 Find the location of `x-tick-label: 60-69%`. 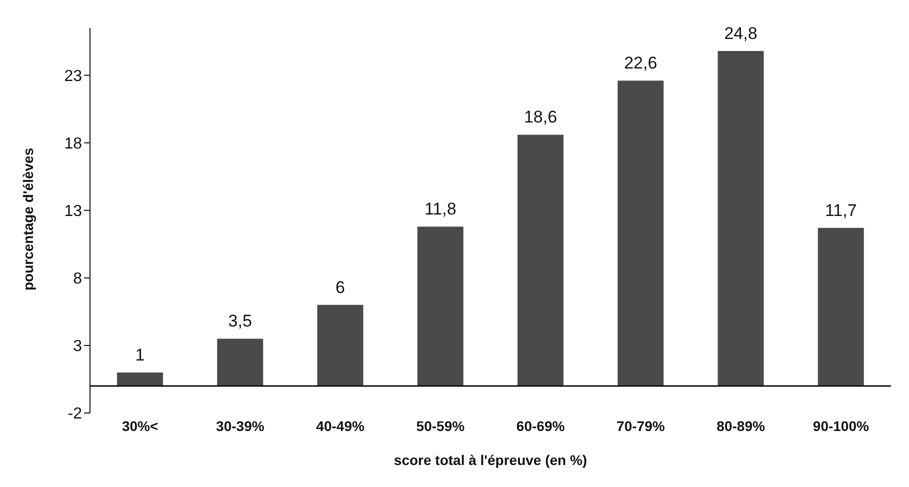

x-tick-label: 60-69% is located at coordinates (541, 426).